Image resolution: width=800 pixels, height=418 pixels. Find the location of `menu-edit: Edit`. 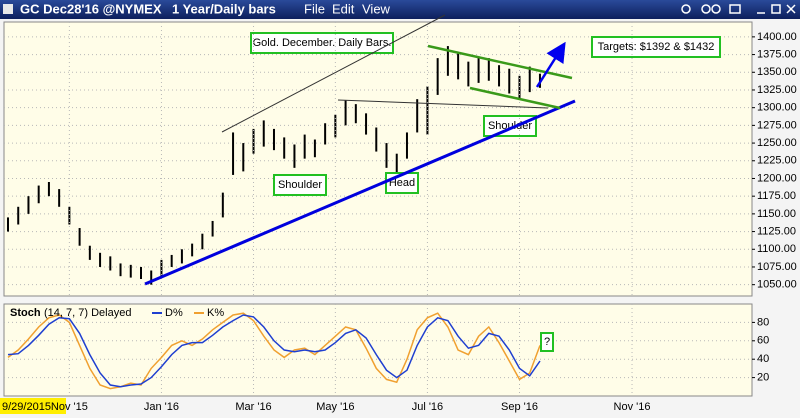

menu-edit: Edit is located at coordinates (343, 8).